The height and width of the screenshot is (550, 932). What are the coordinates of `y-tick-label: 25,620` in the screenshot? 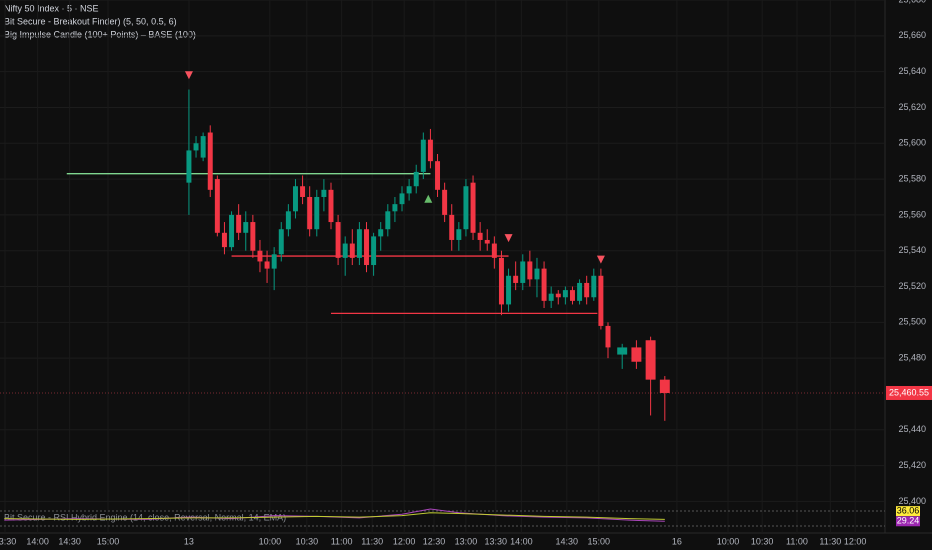 It's located at (912, 107).